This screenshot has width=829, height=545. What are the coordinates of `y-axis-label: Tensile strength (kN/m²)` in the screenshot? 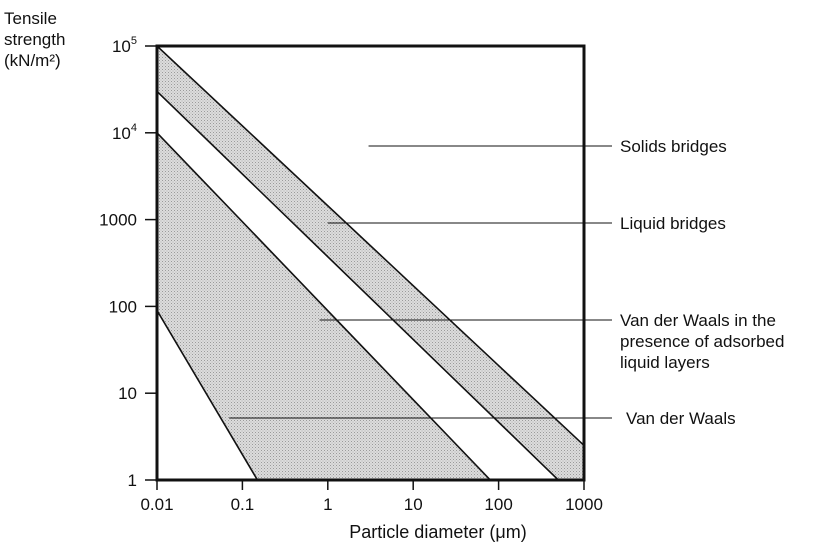 It's located at (34, 39).